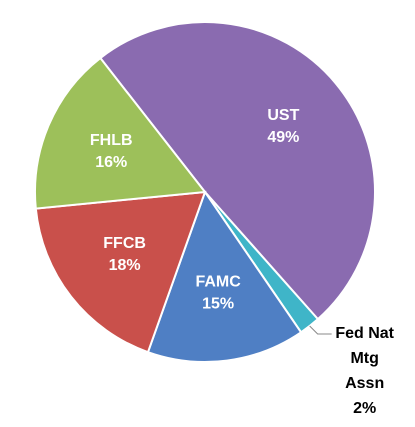 The image size is (415, 427). Describe the element at coordinates (125, 265) in the screenshot. I see `slice-value-label: 18%` at that location.